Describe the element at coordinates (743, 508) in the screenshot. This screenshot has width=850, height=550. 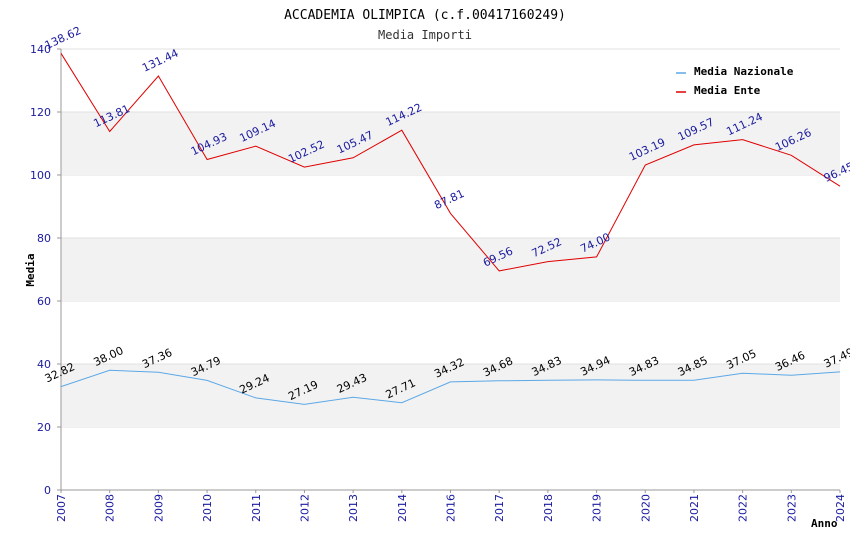
I see `x-tick-label: 2022` at that location.